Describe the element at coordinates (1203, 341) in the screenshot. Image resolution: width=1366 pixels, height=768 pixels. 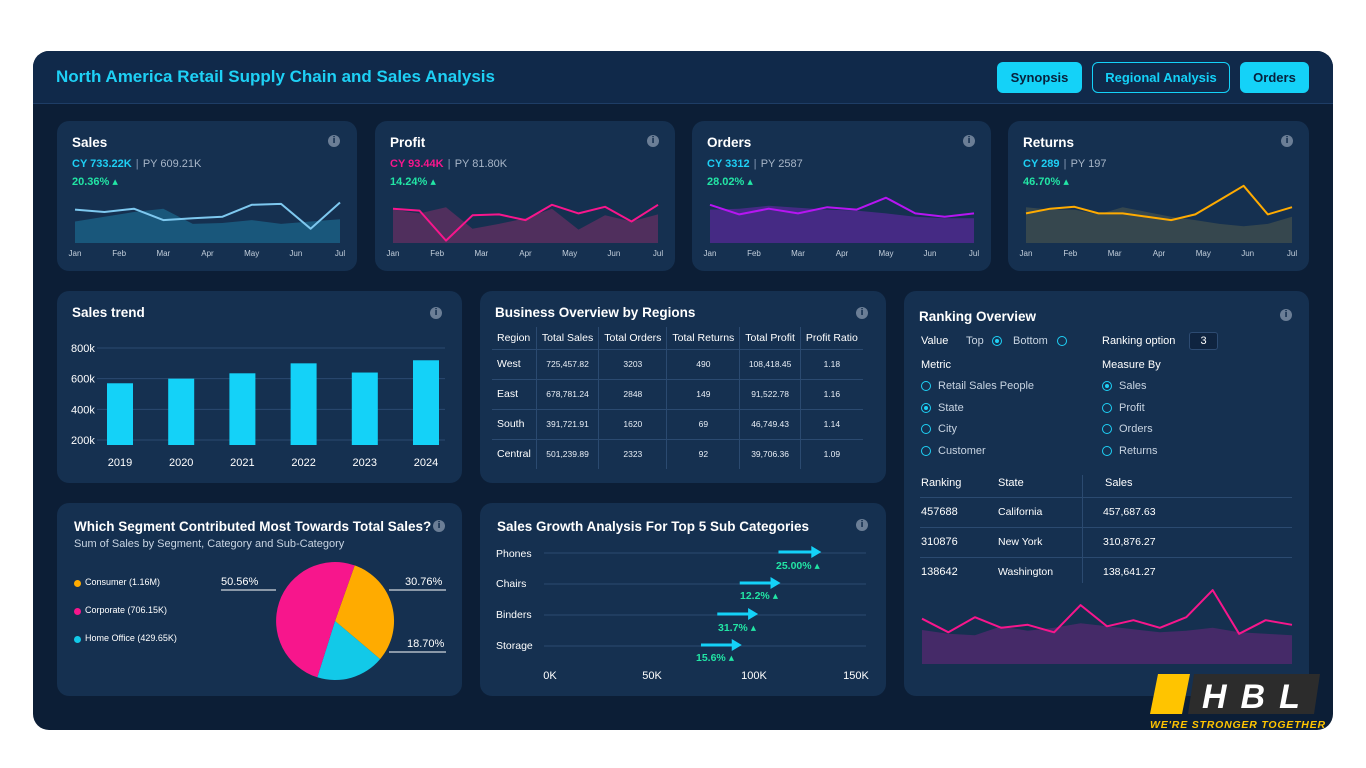
I see `ranking-option-input: 3` at that location.